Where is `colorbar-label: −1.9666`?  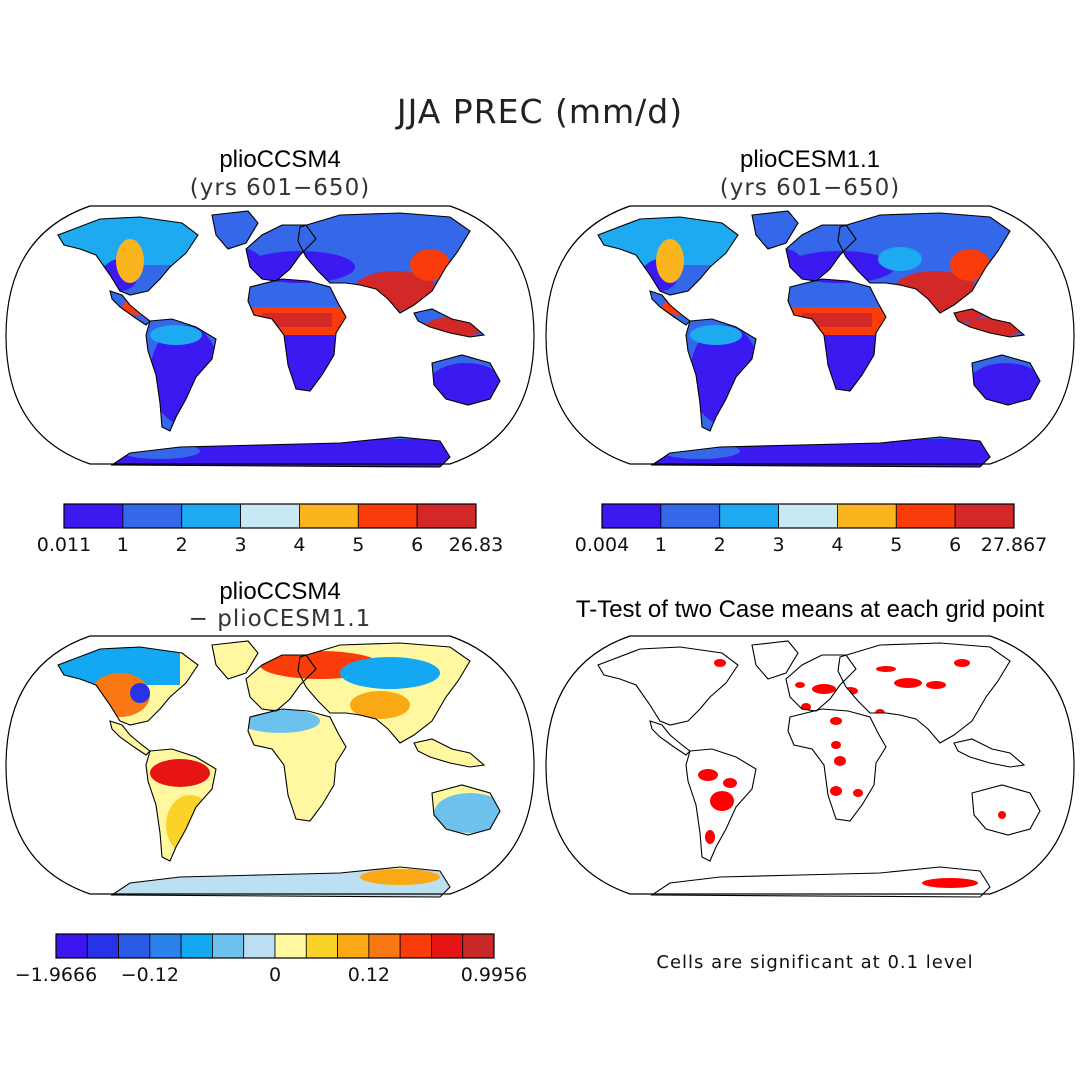 colorbar-label: −1.9666 is located at coordinates (56, 975).